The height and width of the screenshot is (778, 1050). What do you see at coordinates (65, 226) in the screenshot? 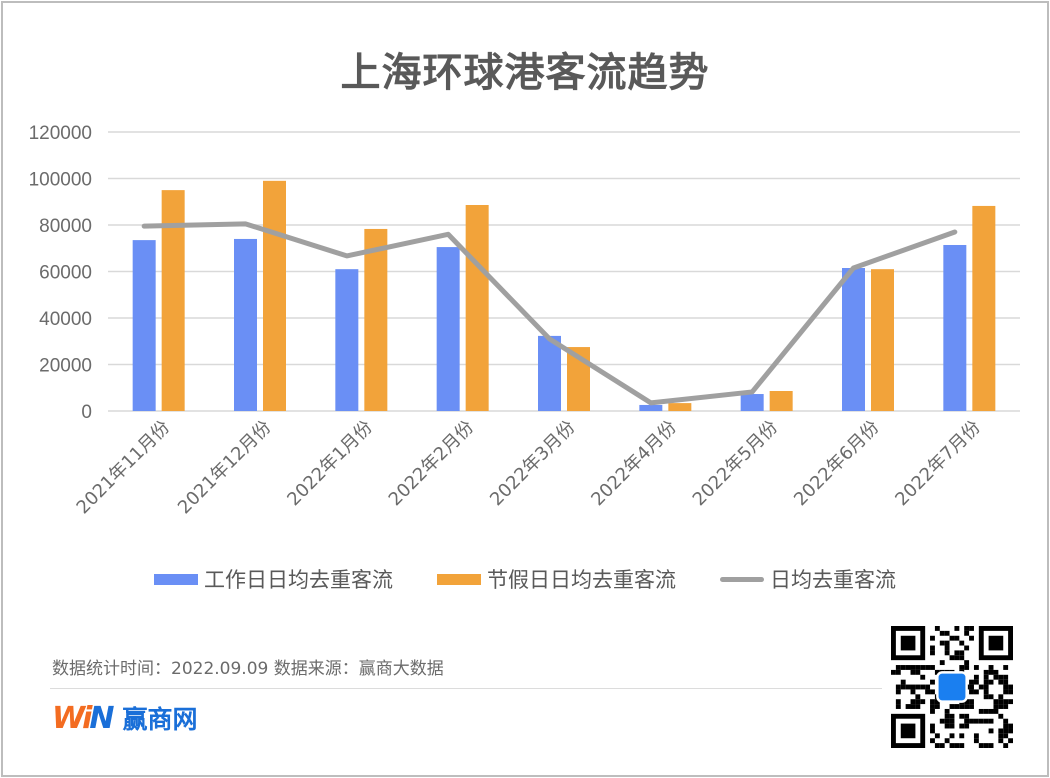
I see `y-tick-label: 80000` at bounding box center [65, 226].